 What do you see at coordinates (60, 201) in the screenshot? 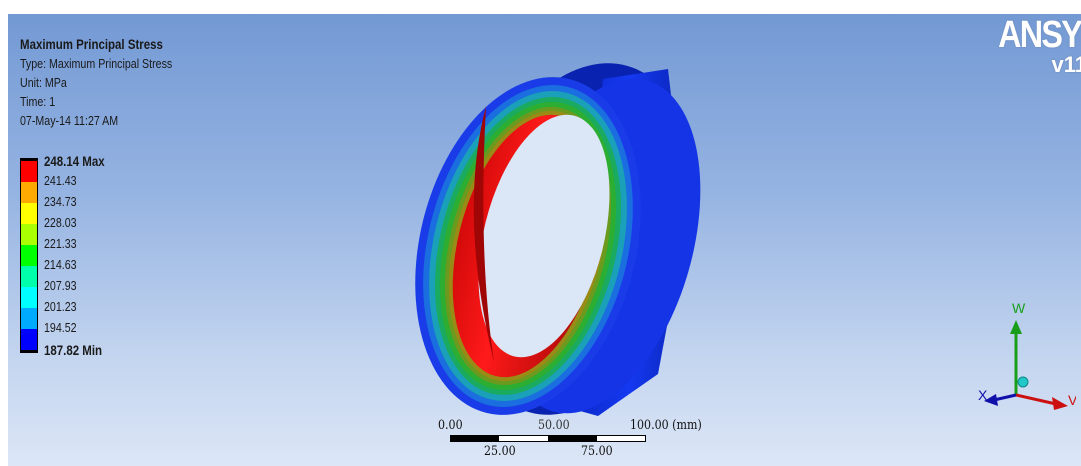
I see `legend-level-label: 234.73` at bounding box center [60, 201].